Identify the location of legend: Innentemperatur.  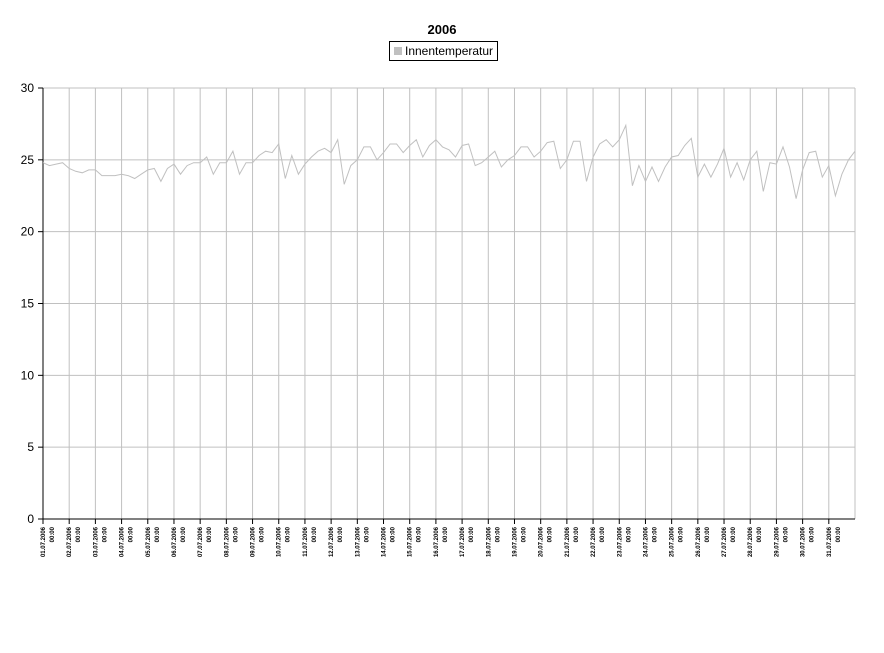
(444, 51).